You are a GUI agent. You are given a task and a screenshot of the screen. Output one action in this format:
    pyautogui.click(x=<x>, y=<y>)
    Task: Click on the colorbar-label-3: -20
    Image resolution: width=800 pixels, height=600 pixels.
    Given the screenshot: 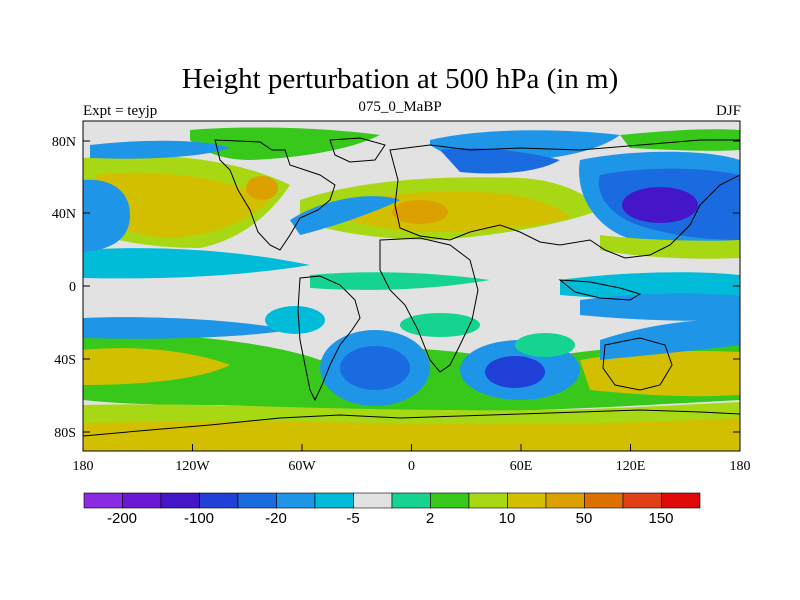 What is the action you would take?
    pyautogui.click(x=276, y=518)
    